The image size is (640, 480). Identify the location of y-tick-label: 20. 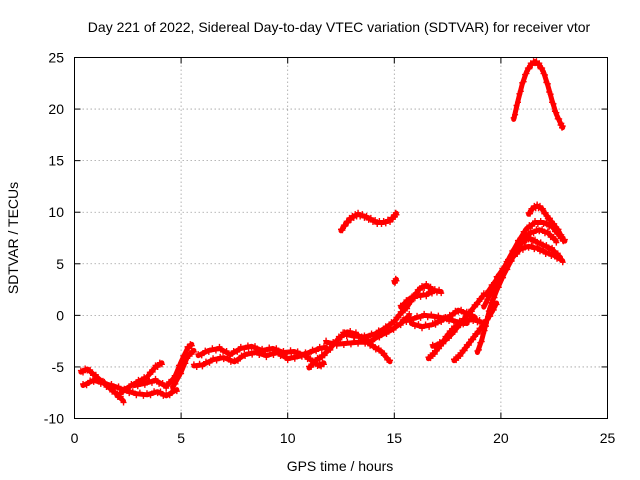
(56, 109).